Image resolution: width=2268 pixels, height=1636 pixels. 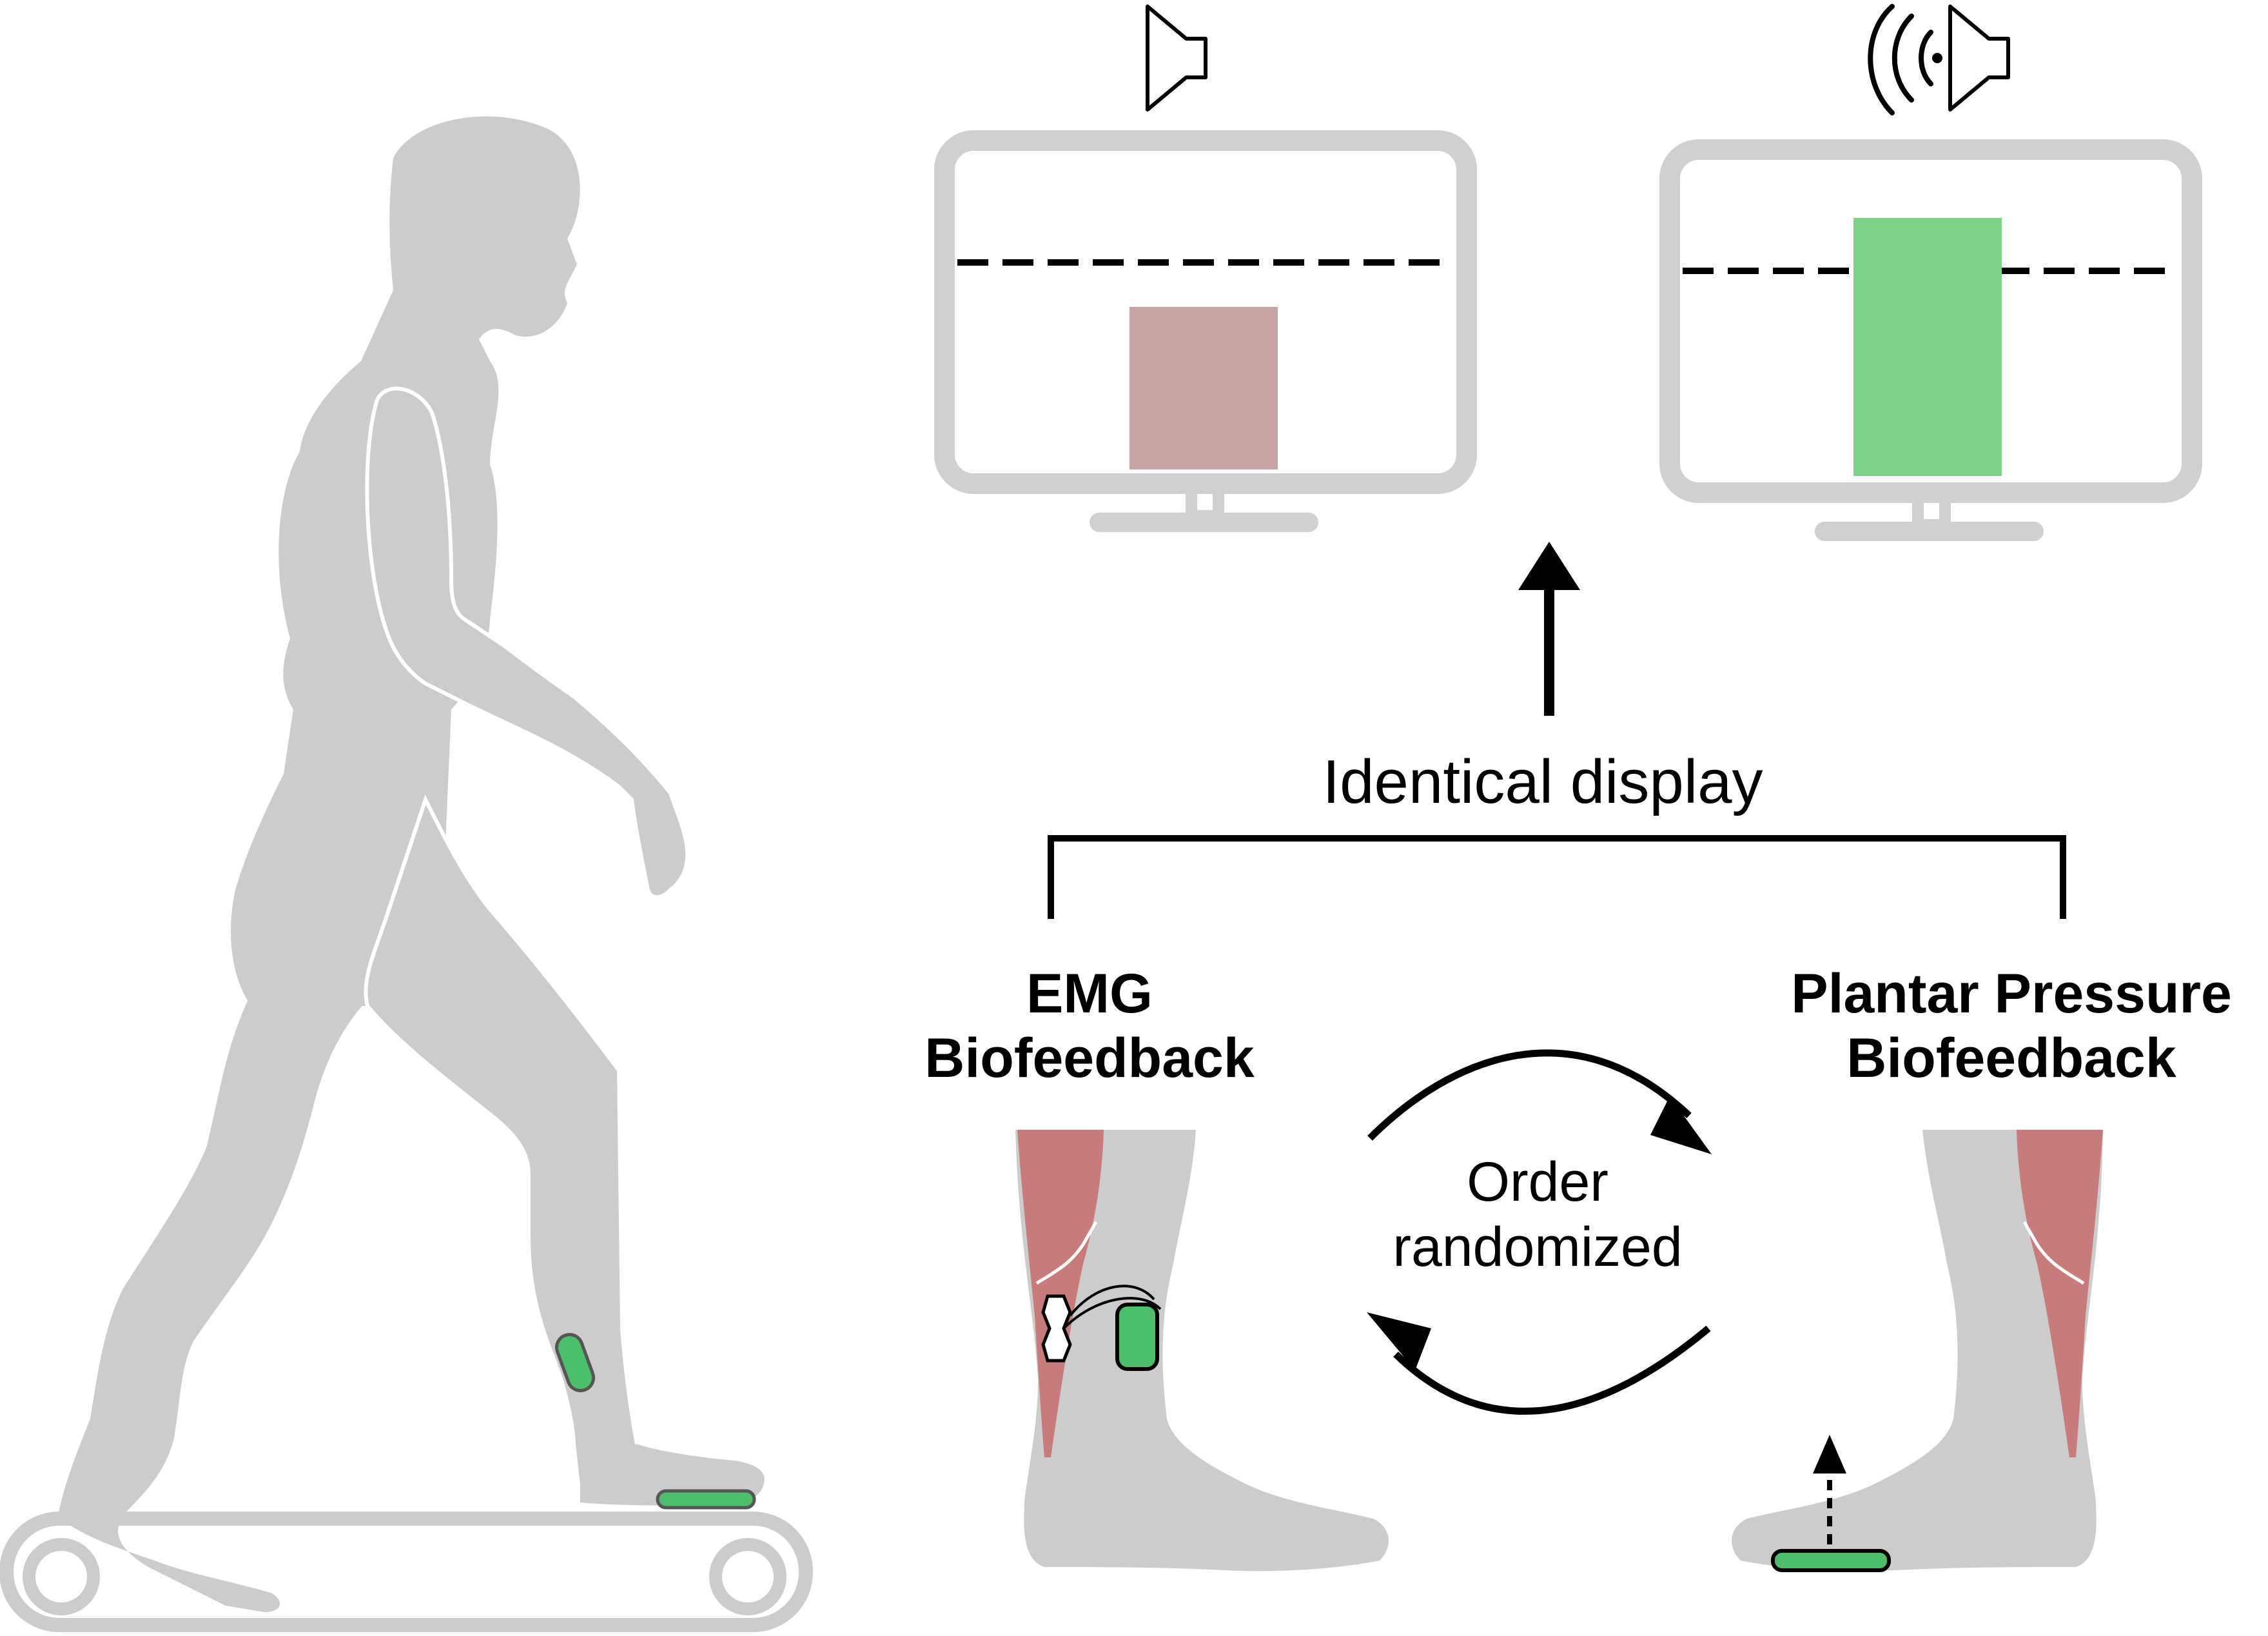 What do you see at coordinates (1831, 1560) in the screenshot?
I see `insole-sensor` at bounding box center [1831, 1560].